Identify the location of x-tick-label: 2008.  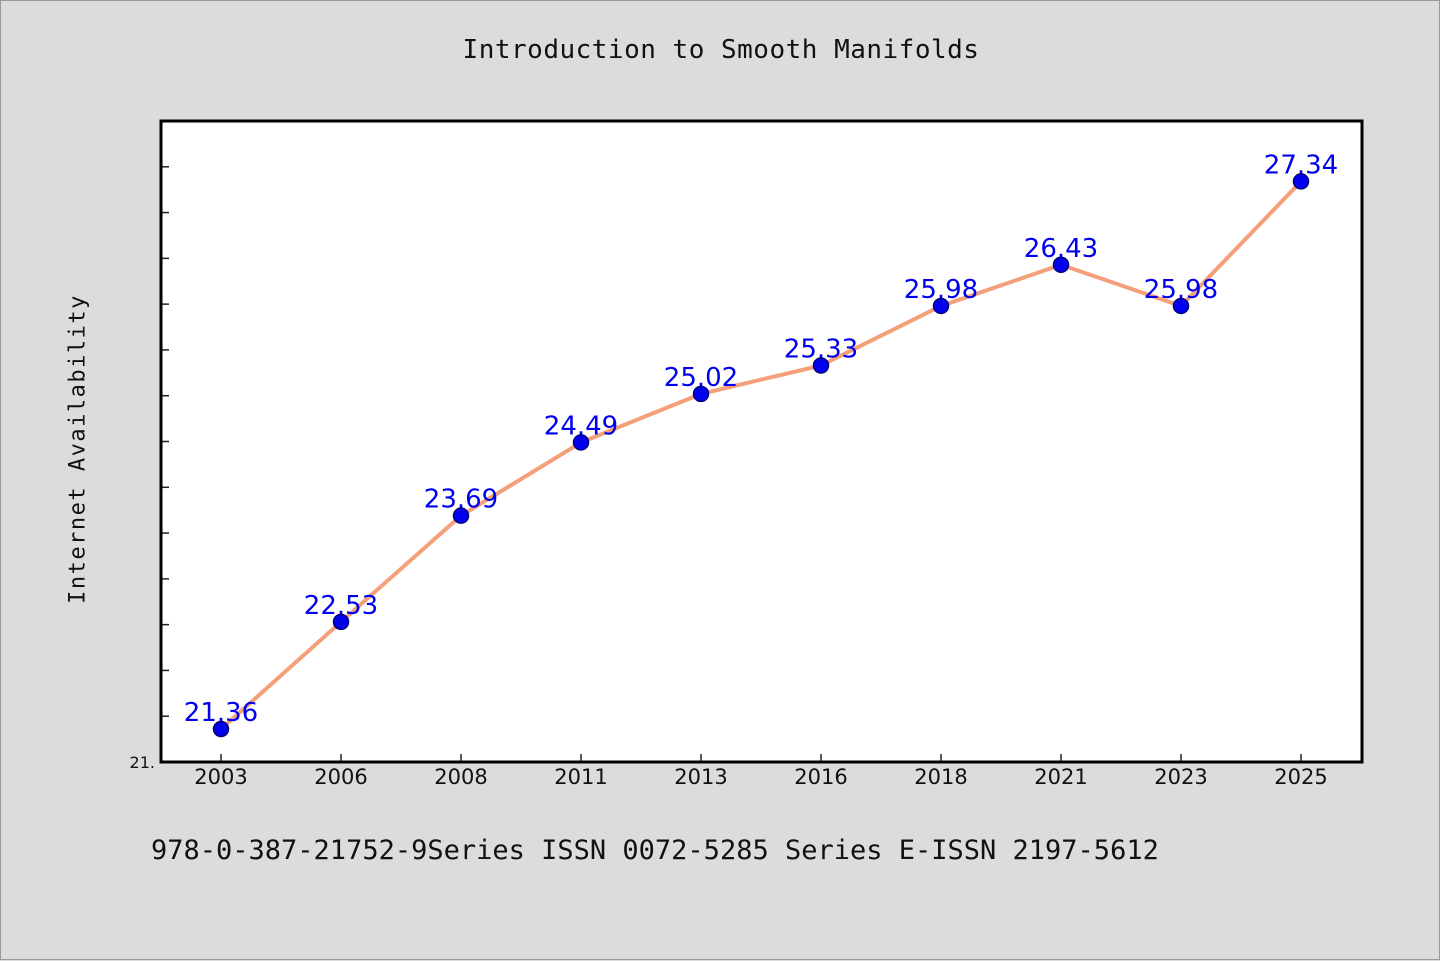
(460, 777).